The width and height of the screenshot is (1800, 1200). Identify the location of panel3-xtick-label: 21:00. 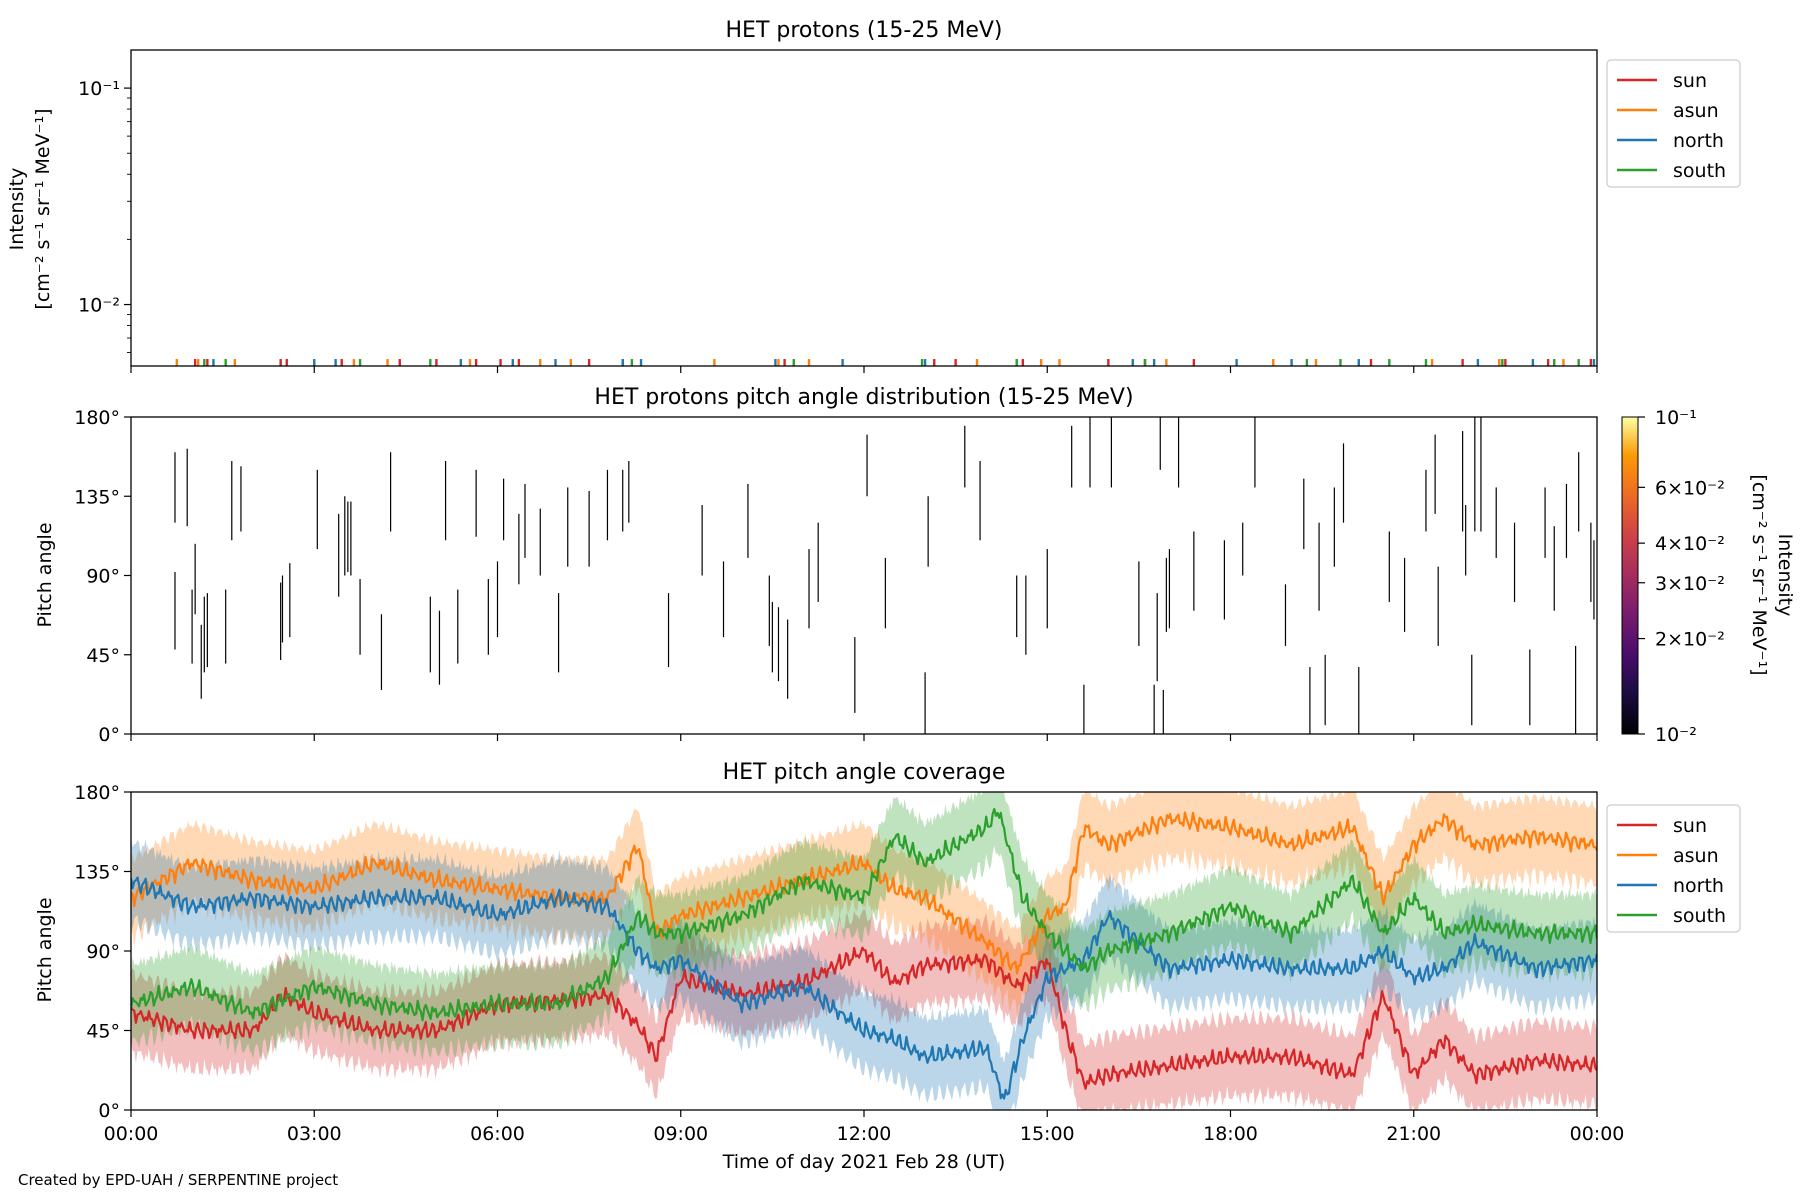
(1413, 1134).